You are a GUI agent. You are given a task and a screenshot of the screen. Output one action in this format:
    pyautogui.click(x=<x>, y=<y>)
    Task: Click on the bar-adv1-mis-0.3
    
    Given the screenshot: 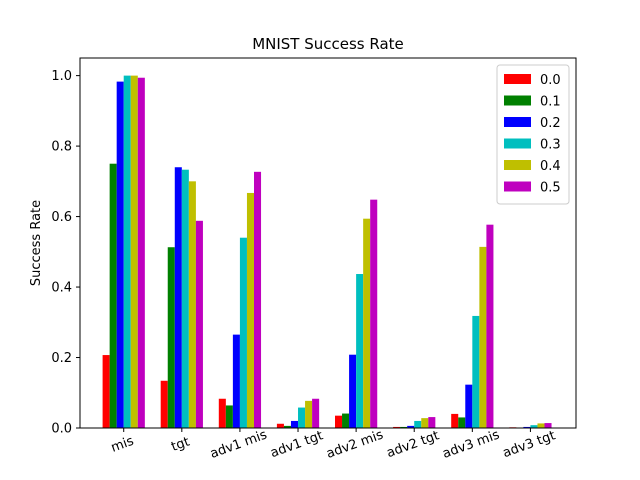 What is the action you would take?
    pyautogui.click(x=243, y=332)
    